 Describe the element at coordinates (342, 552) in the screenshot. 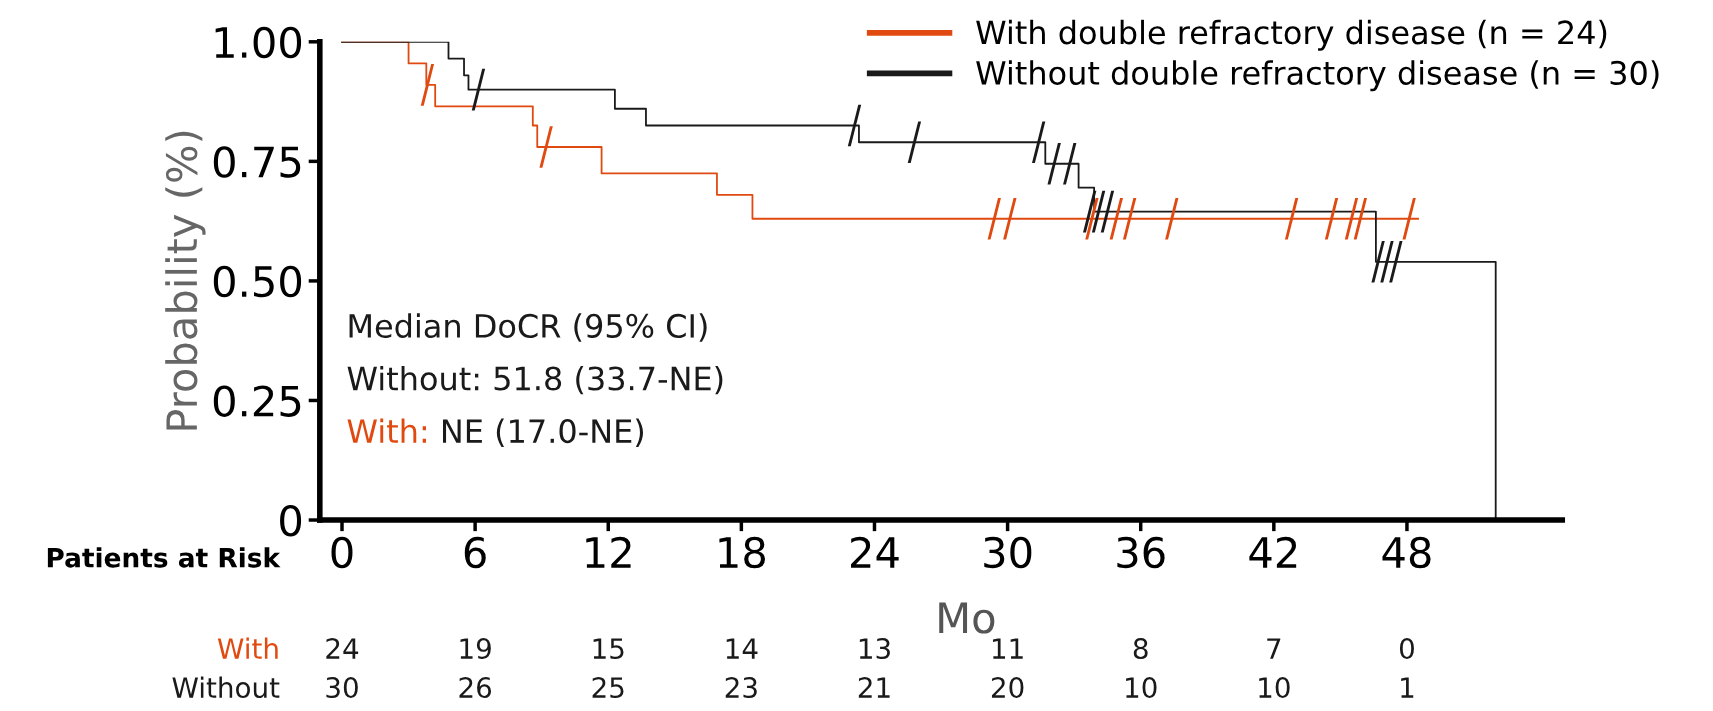

I see `x-tick-label: 0` at that location.